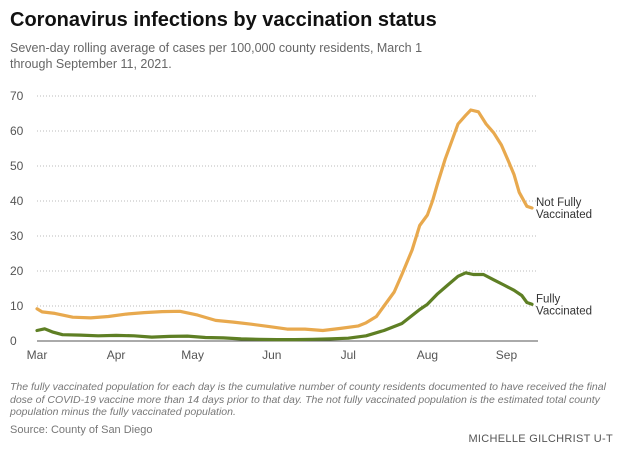  I want to click on x-tick-label: Apr, so click(116, 355).